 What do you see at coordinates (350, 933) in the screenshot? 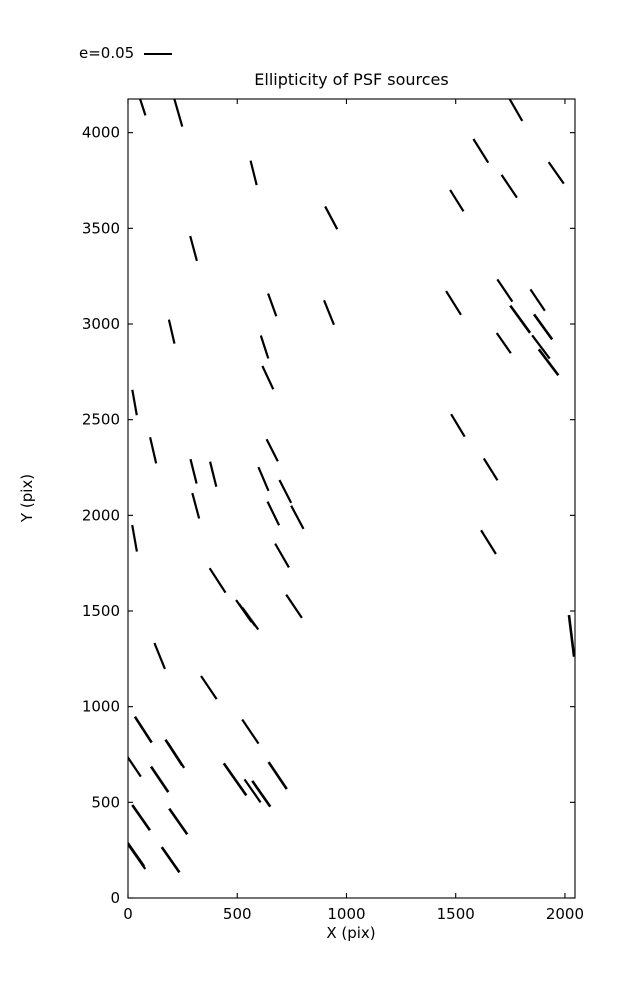
I see `x-axis-label: X (pix)` at bounding box center [350, 933].